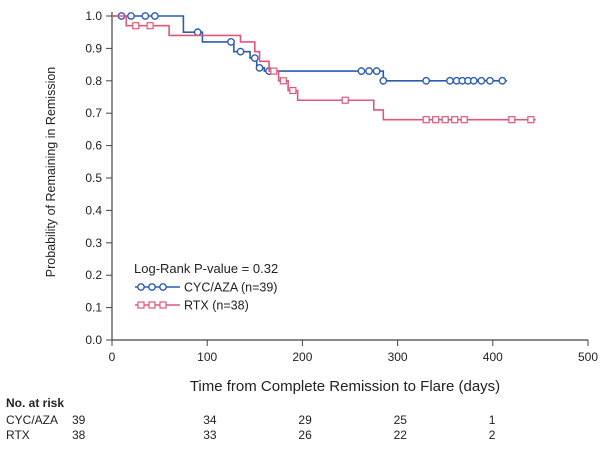 Image resolution: width=601 pixels, height=455 pixels. Describe the element at coordinates (93, 275) in the screenshot. I see `y-tick-label: 0.2` at that location.